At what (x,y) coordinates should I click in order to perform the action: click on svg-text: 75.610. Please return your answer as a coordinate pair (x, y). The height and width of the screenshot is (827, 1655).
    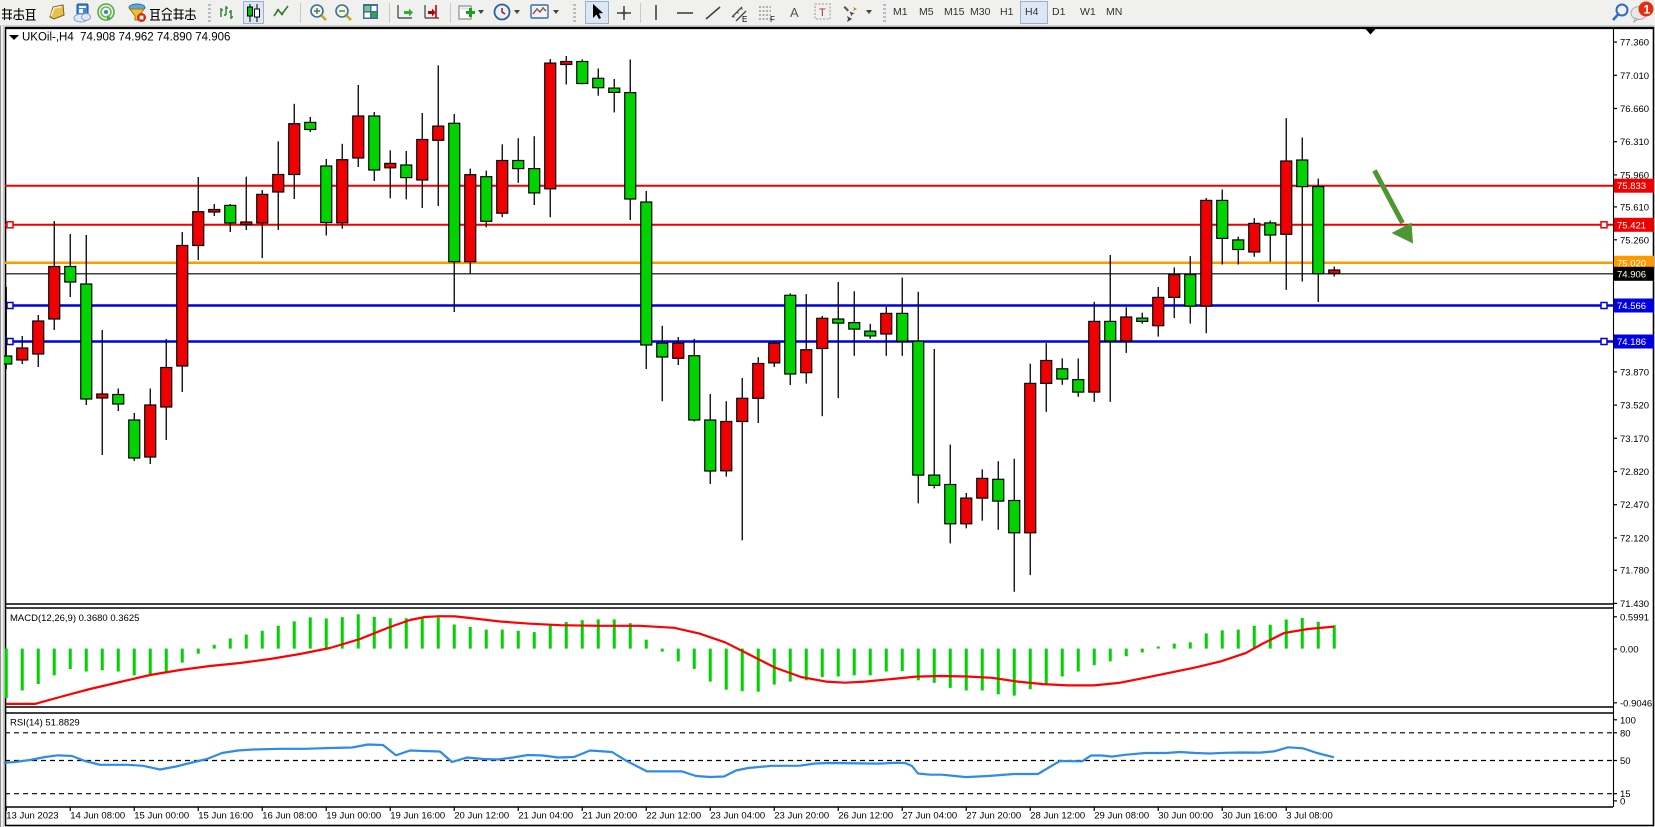
    Looking at the image, I should click on (1634, 207).